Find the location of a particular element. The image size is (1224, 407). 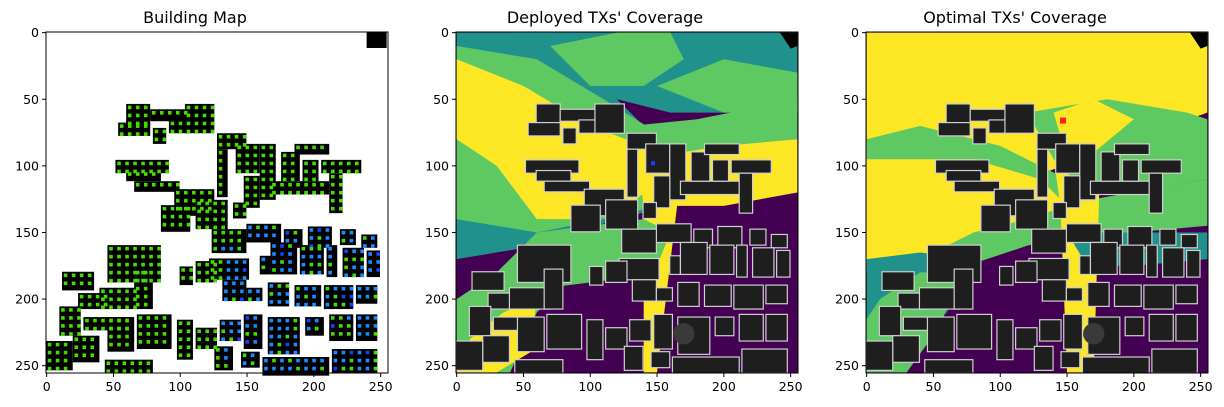

x-tick-label: 100 is located at coordinates (1000, 386).